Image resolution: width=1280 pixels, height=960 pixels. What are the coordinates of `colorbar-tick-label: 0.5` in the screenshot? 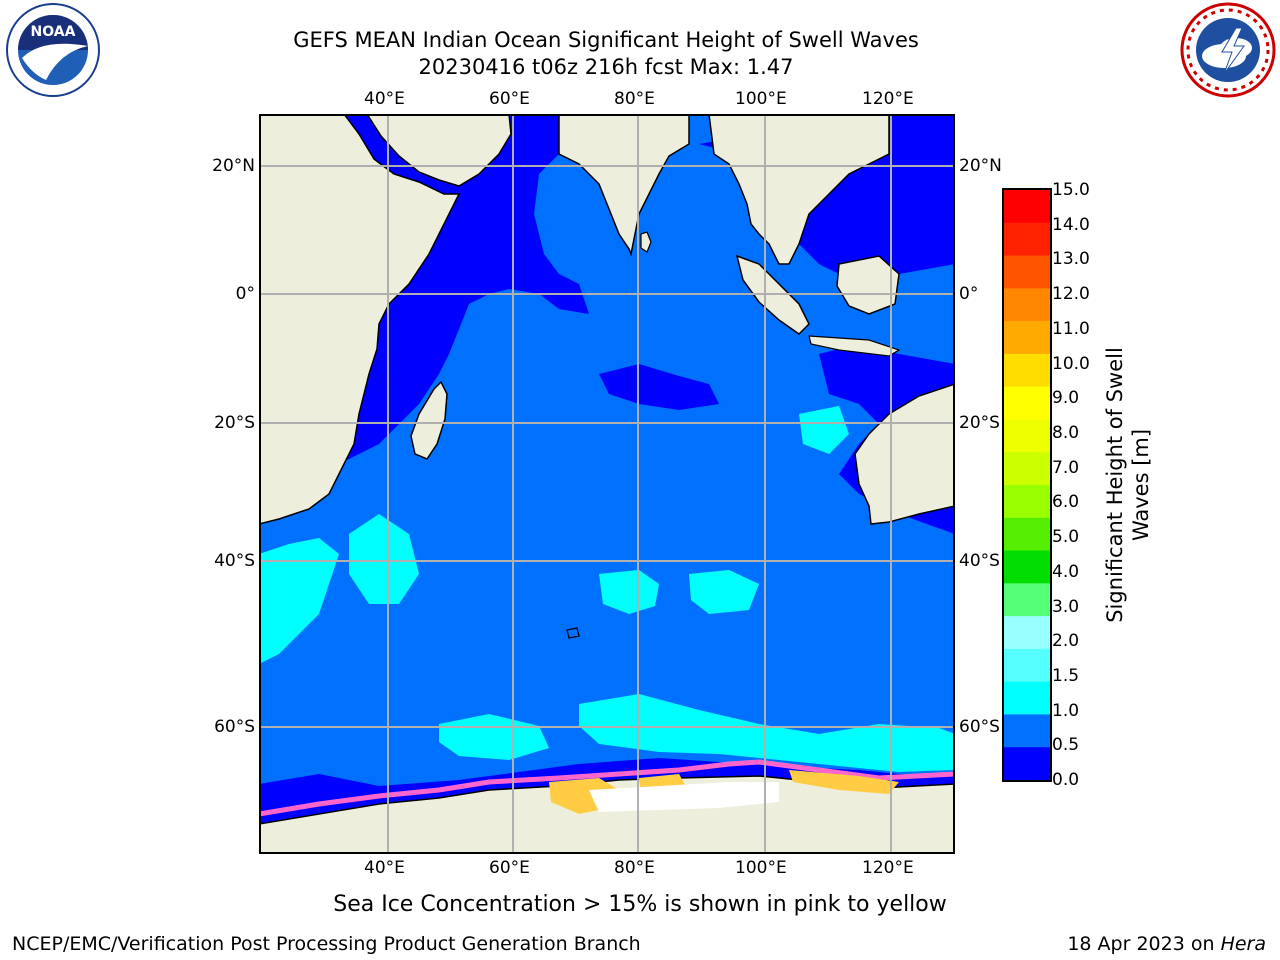 It's located at (1066, 745).